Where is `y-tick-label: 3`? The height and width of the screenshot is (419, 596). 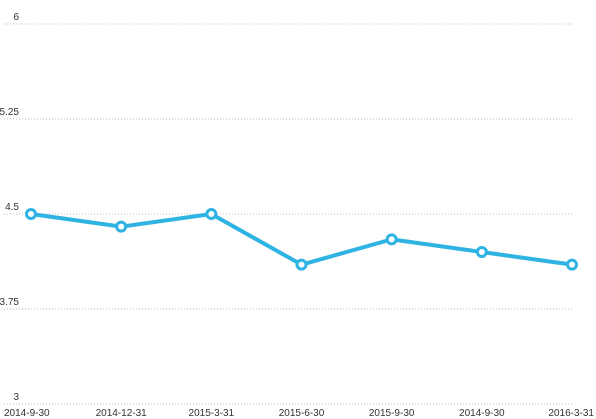
y-tick-label: 3 is located at coordinates (16, 397).